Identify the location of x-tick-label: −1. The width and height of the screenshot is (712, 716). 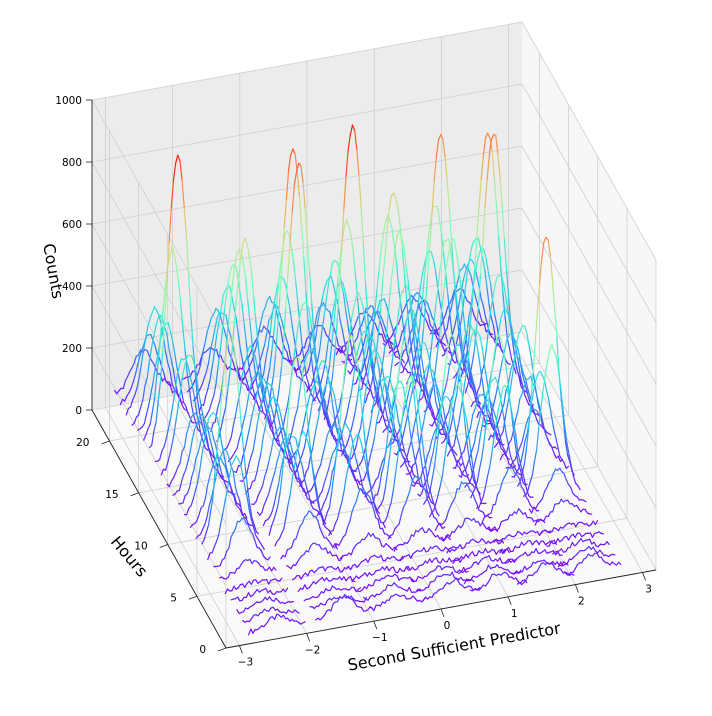
(379, 638).